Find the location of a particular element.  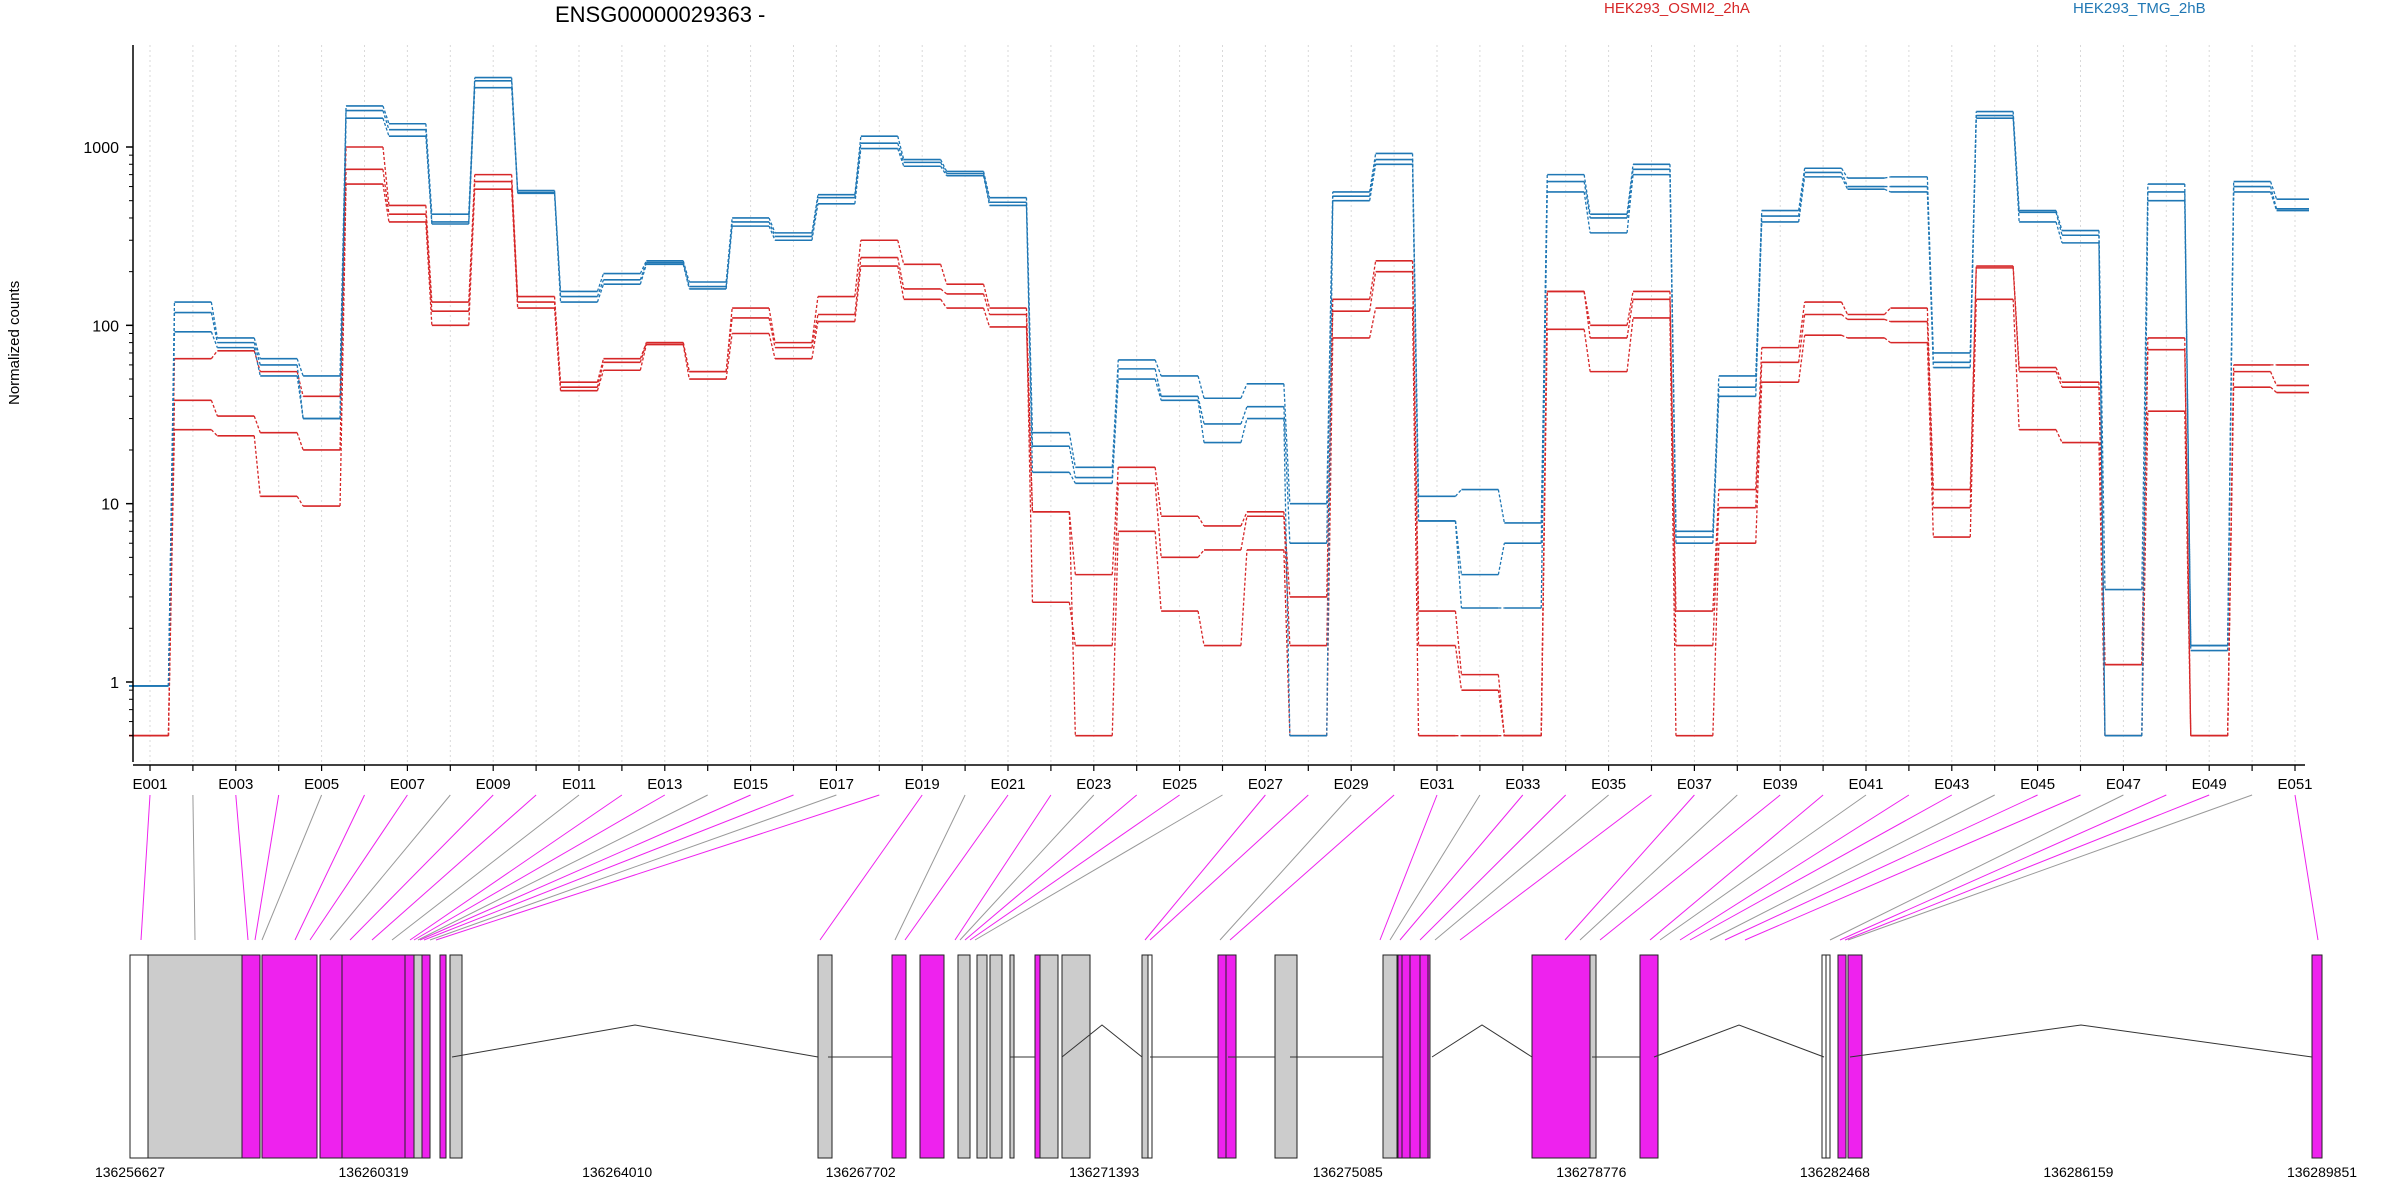

series-1-join-e044 is located at coordinates (2016, 319).